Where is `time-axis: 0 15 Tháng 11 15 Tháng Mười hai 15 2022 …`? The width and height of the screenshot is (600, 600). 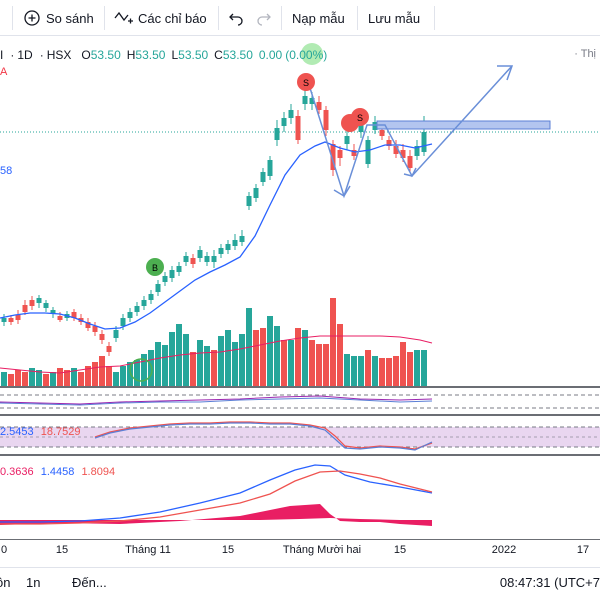 time-axis: 0 15 Tháng 11 15 Tháng Mười hai 15 2022 … is located at coordinates (300, 550).